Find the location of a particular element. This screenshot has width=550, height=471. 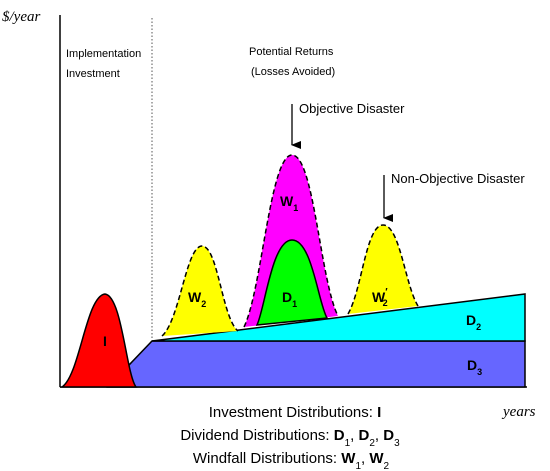

d1-label: D1 is located at coordinates (289, 299).